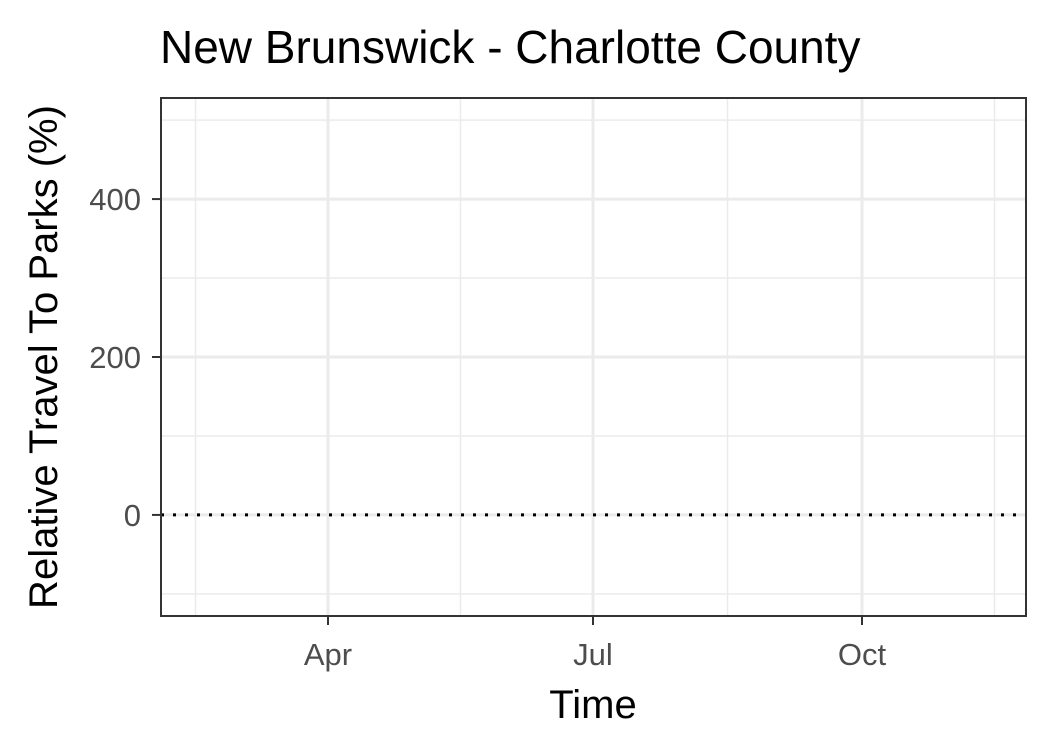 The image size is (1050, 750). Describe the element at coordinates (592, 705) in the screenshot. I see `x-axis-title: Time` at that location.